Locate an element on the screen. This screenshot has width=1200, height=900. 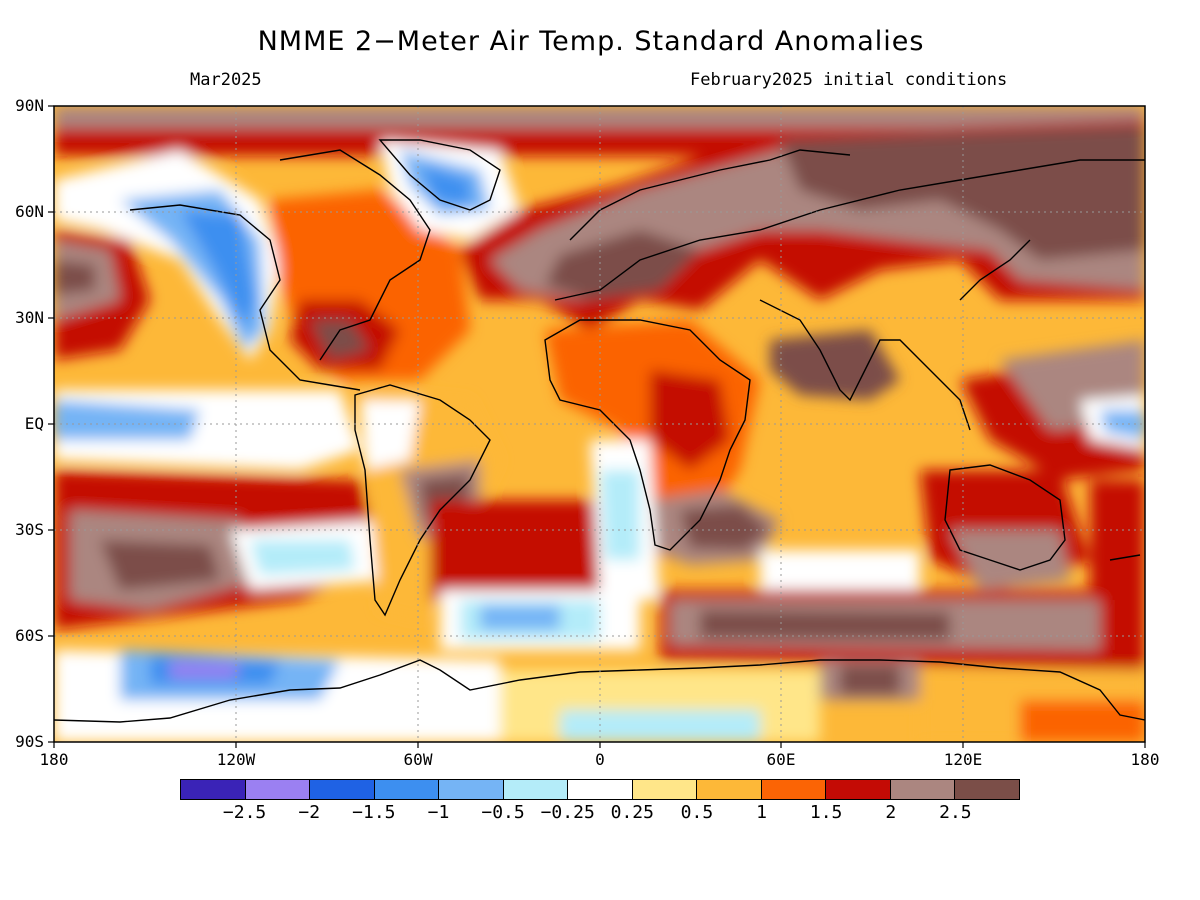
color-bar-label: 2 is located at coordinates (891, 812).